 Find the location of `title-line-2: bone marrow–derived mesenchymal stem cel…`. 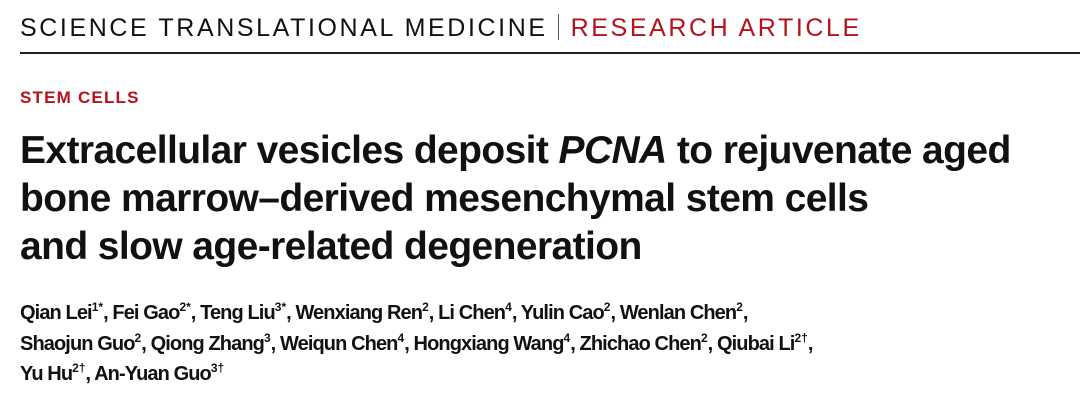

title-line-2: bone marrow–derived mesenchymal stem cel… is located at coordinates (444, 198).